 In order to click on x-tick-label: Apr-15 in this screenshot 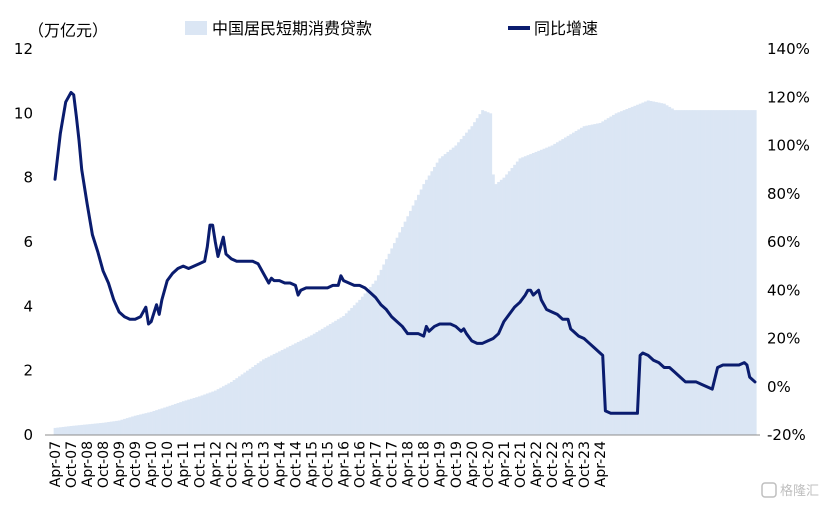, I will do `click(313, 464)`.